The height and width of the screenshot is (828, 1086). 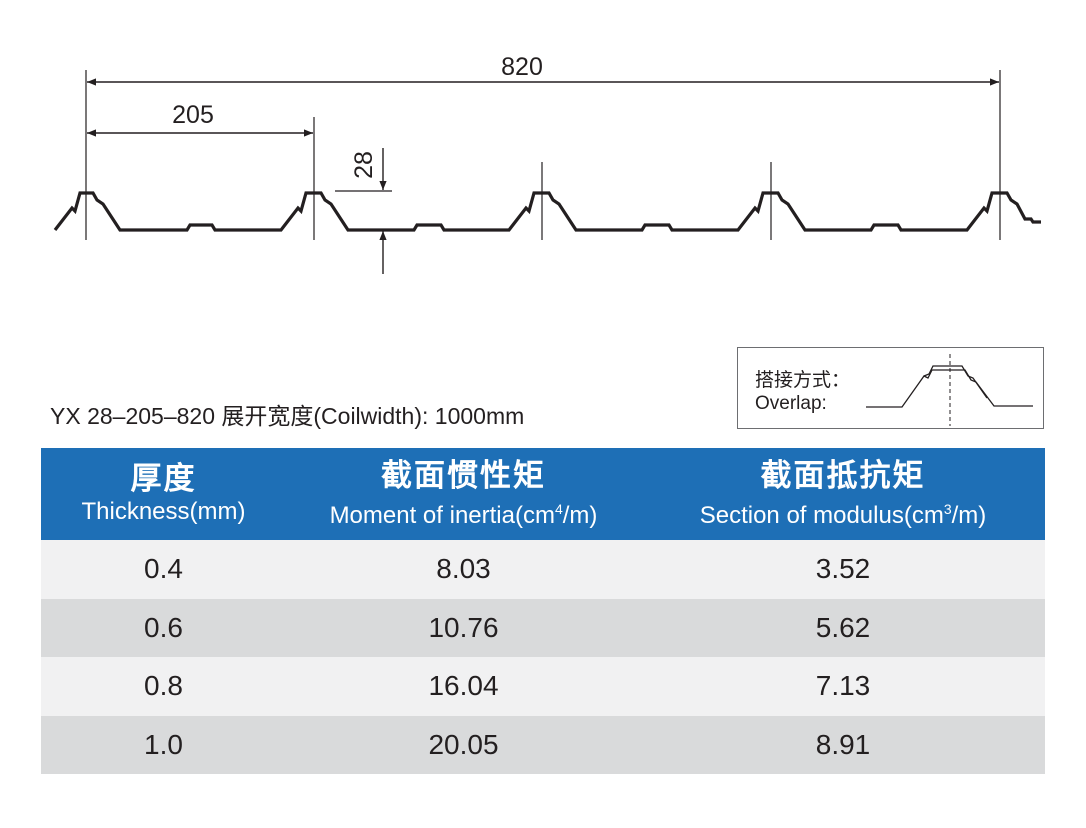 I want to click on header-section-modulus: 截面抵抗矩 Section of modulus(cm3/m), so click(x=843, y=494).